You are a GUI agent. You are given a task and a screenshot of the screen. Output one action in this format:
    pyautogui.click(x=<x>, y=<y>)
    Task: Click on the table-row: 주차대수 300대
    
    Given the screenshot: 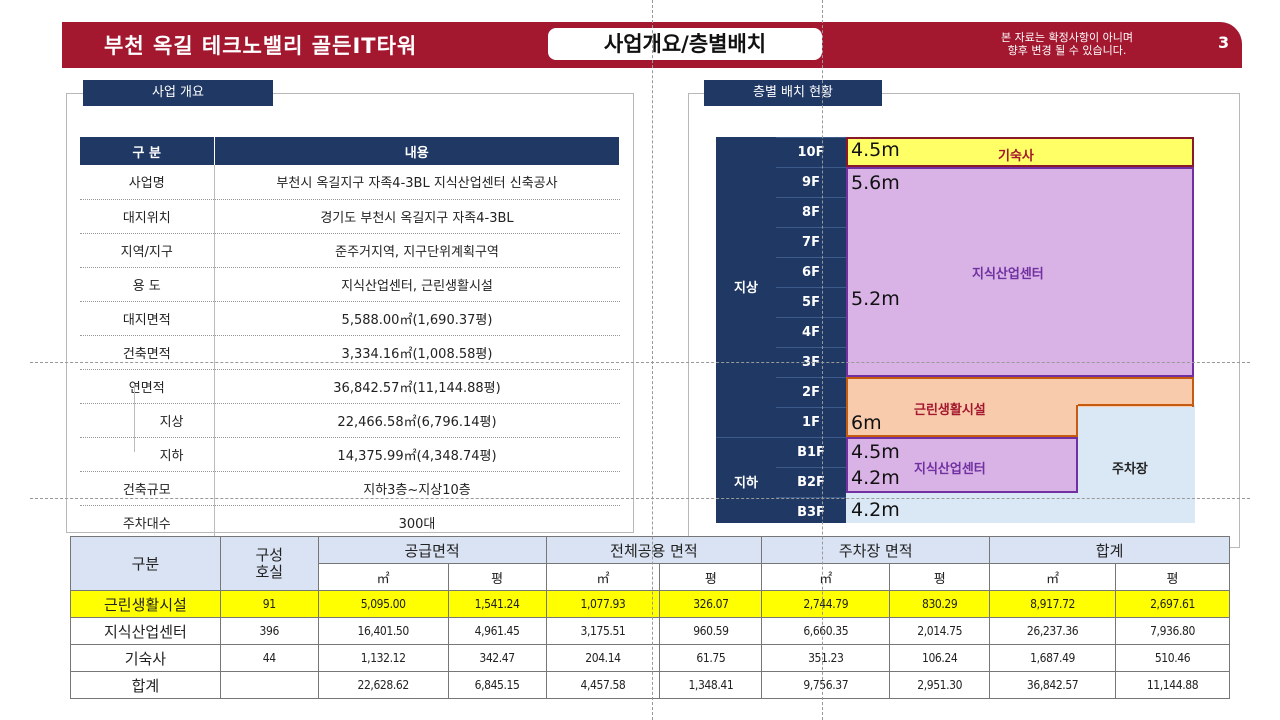 What is the action you would take?
    pyautogui.click(x=350, y=522)
    